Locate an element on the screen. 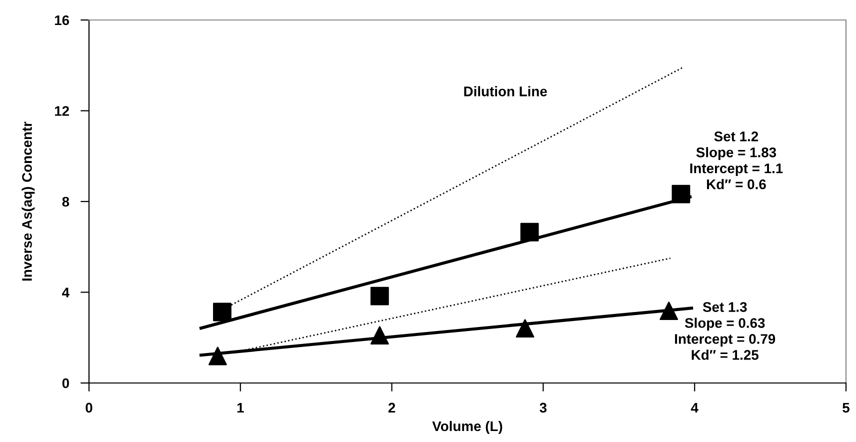 Image resolution: width=856 pixels, height=442 pixels. annotation: Dilution Line is located at coordinates (505, 91).